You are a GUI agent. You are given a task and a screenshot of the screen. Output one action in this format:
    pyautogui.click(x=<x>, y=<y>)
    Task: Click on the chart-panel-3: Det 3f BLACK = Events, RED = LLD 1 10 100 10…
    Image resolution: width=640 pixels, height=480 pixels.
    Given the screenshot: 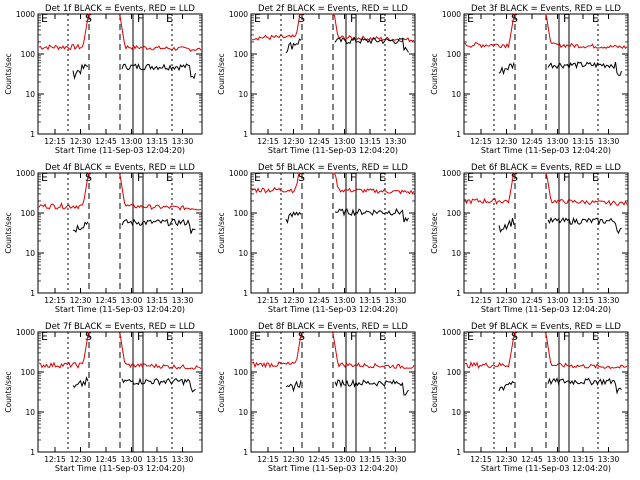 What is the action you would take?
    pyautogui.click(x=529, y=79)
    